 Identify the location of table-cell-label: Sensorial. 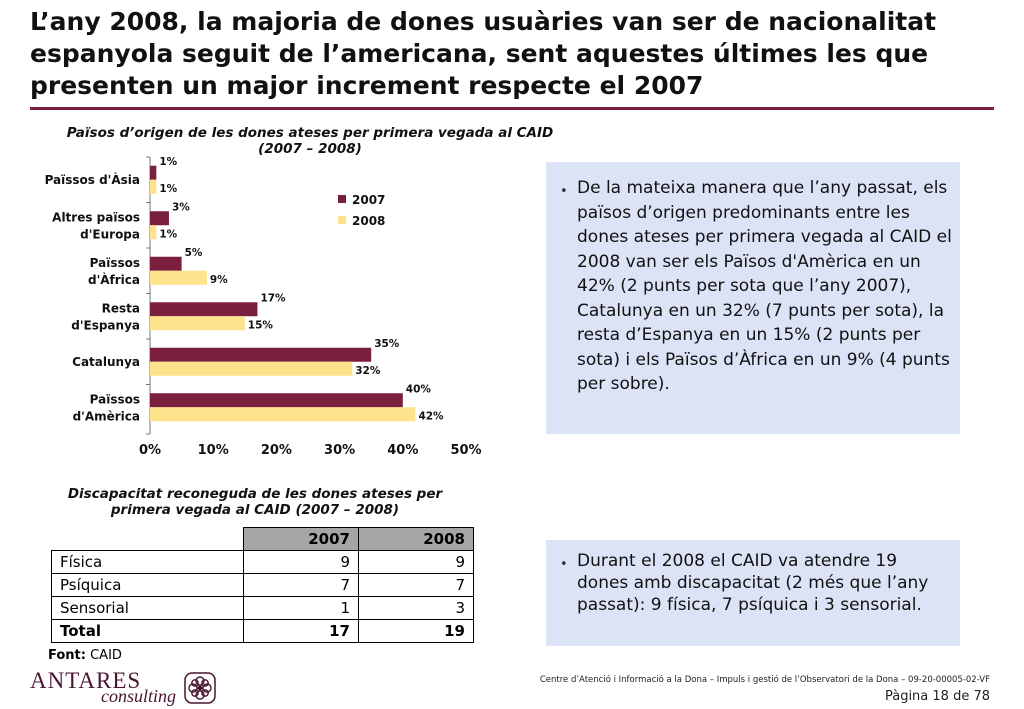
(147, 608).